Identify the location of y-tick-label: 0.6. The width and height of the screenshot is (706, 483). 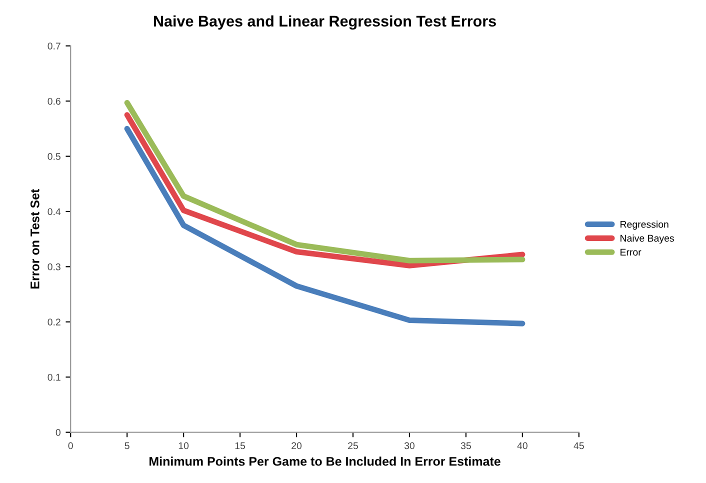
(54, 101).